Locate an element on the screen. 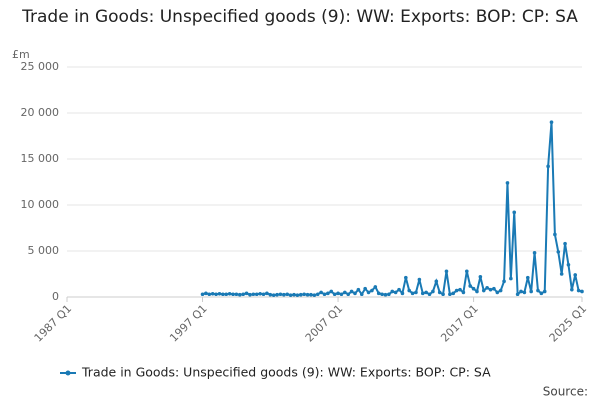  y-tick-label: 0 is located at coordinates (55, 296).